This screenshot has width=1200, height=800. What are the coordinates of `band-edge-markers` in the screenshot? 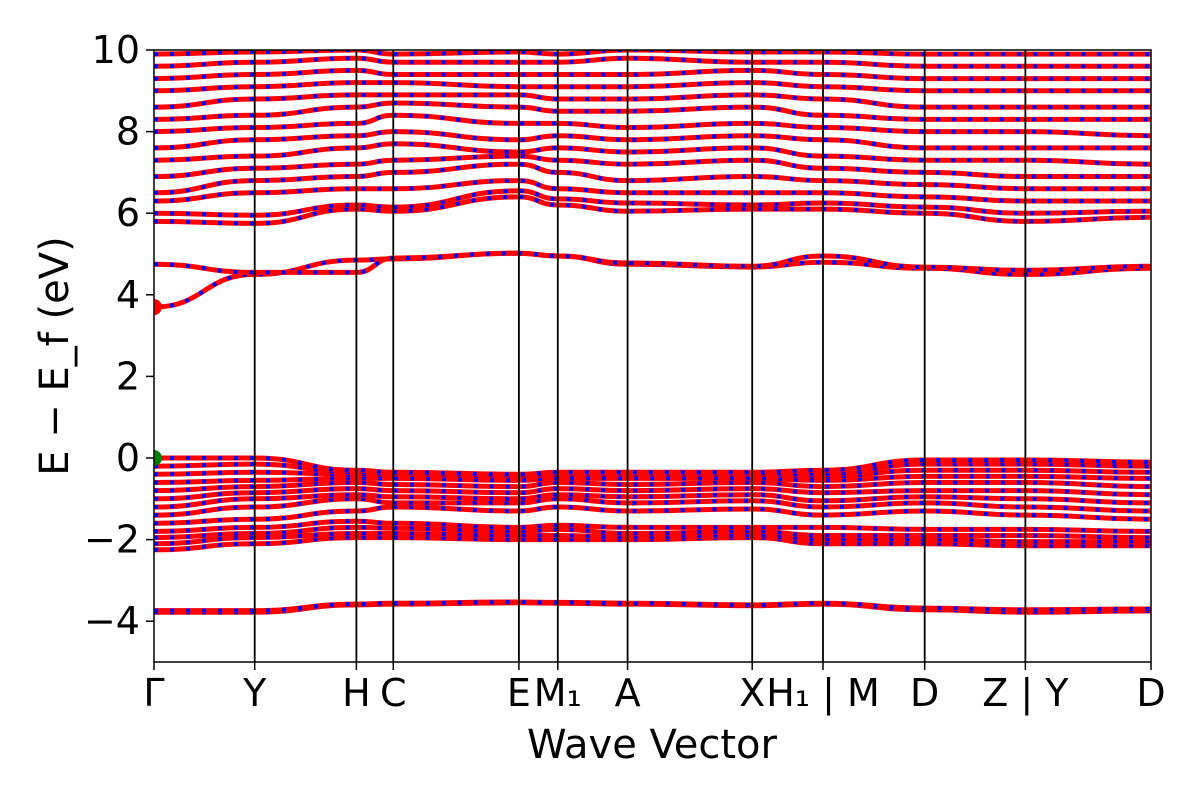 It's located at (158, 382).